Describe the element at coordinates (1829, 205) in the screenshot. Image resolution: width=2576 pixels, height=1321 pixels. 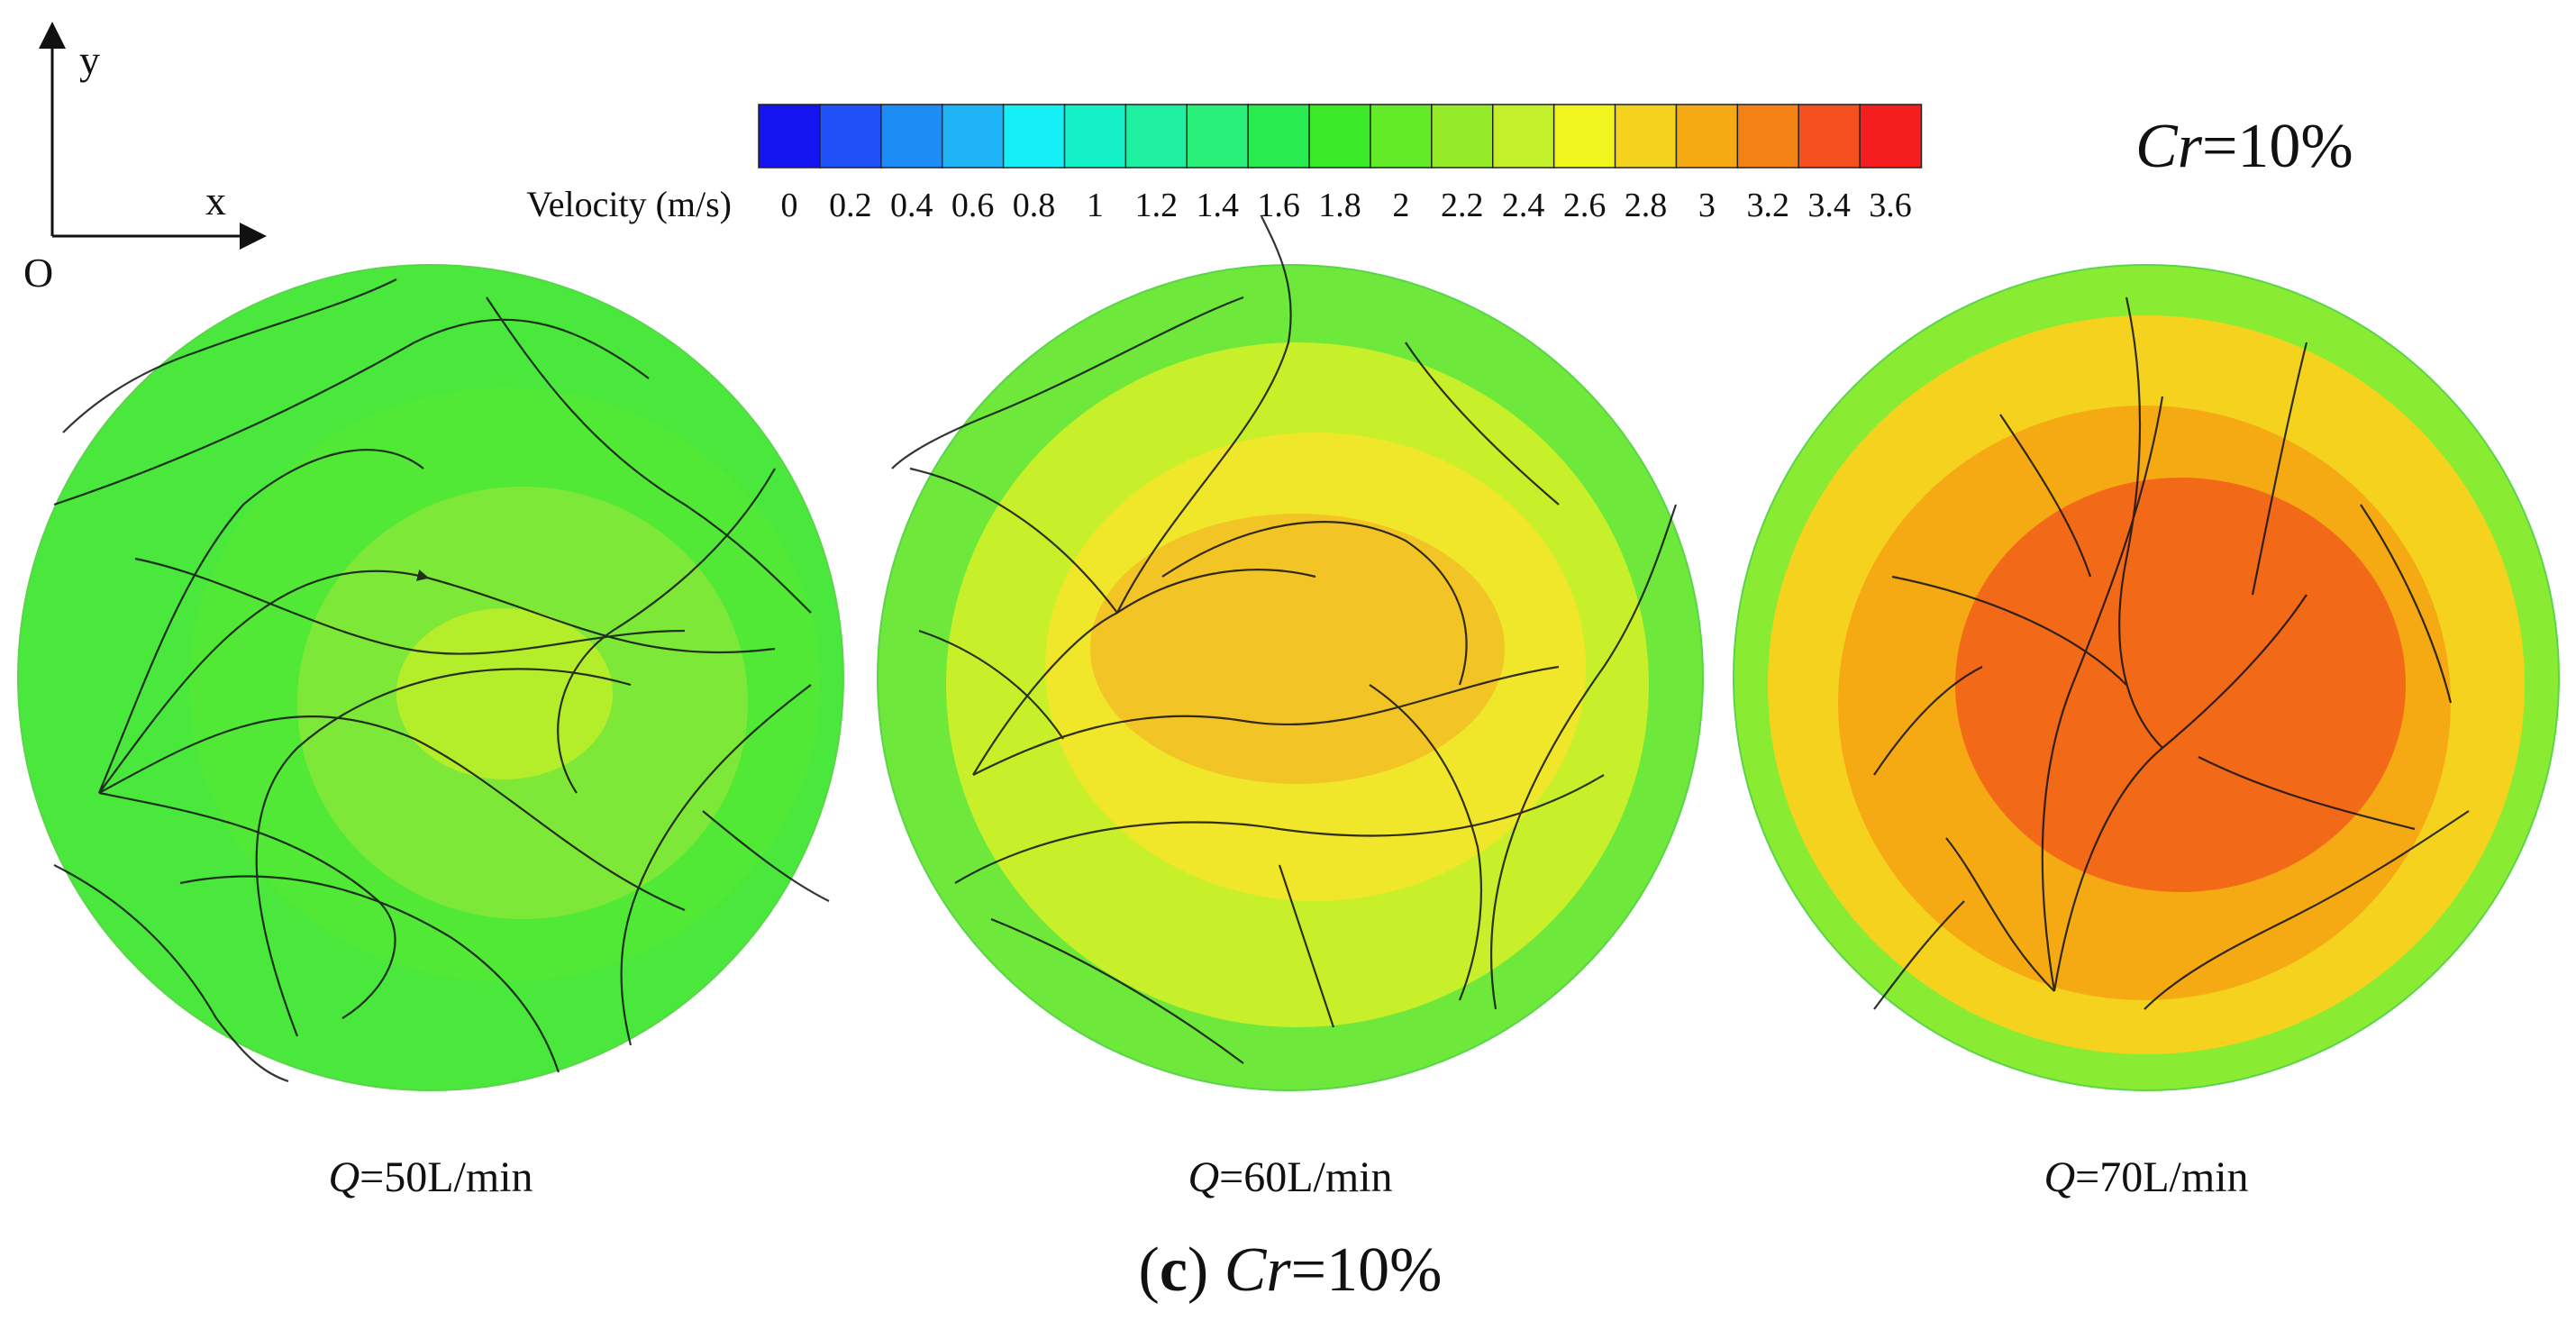
I see `colorbar-tick-17: 3.4` at that location.